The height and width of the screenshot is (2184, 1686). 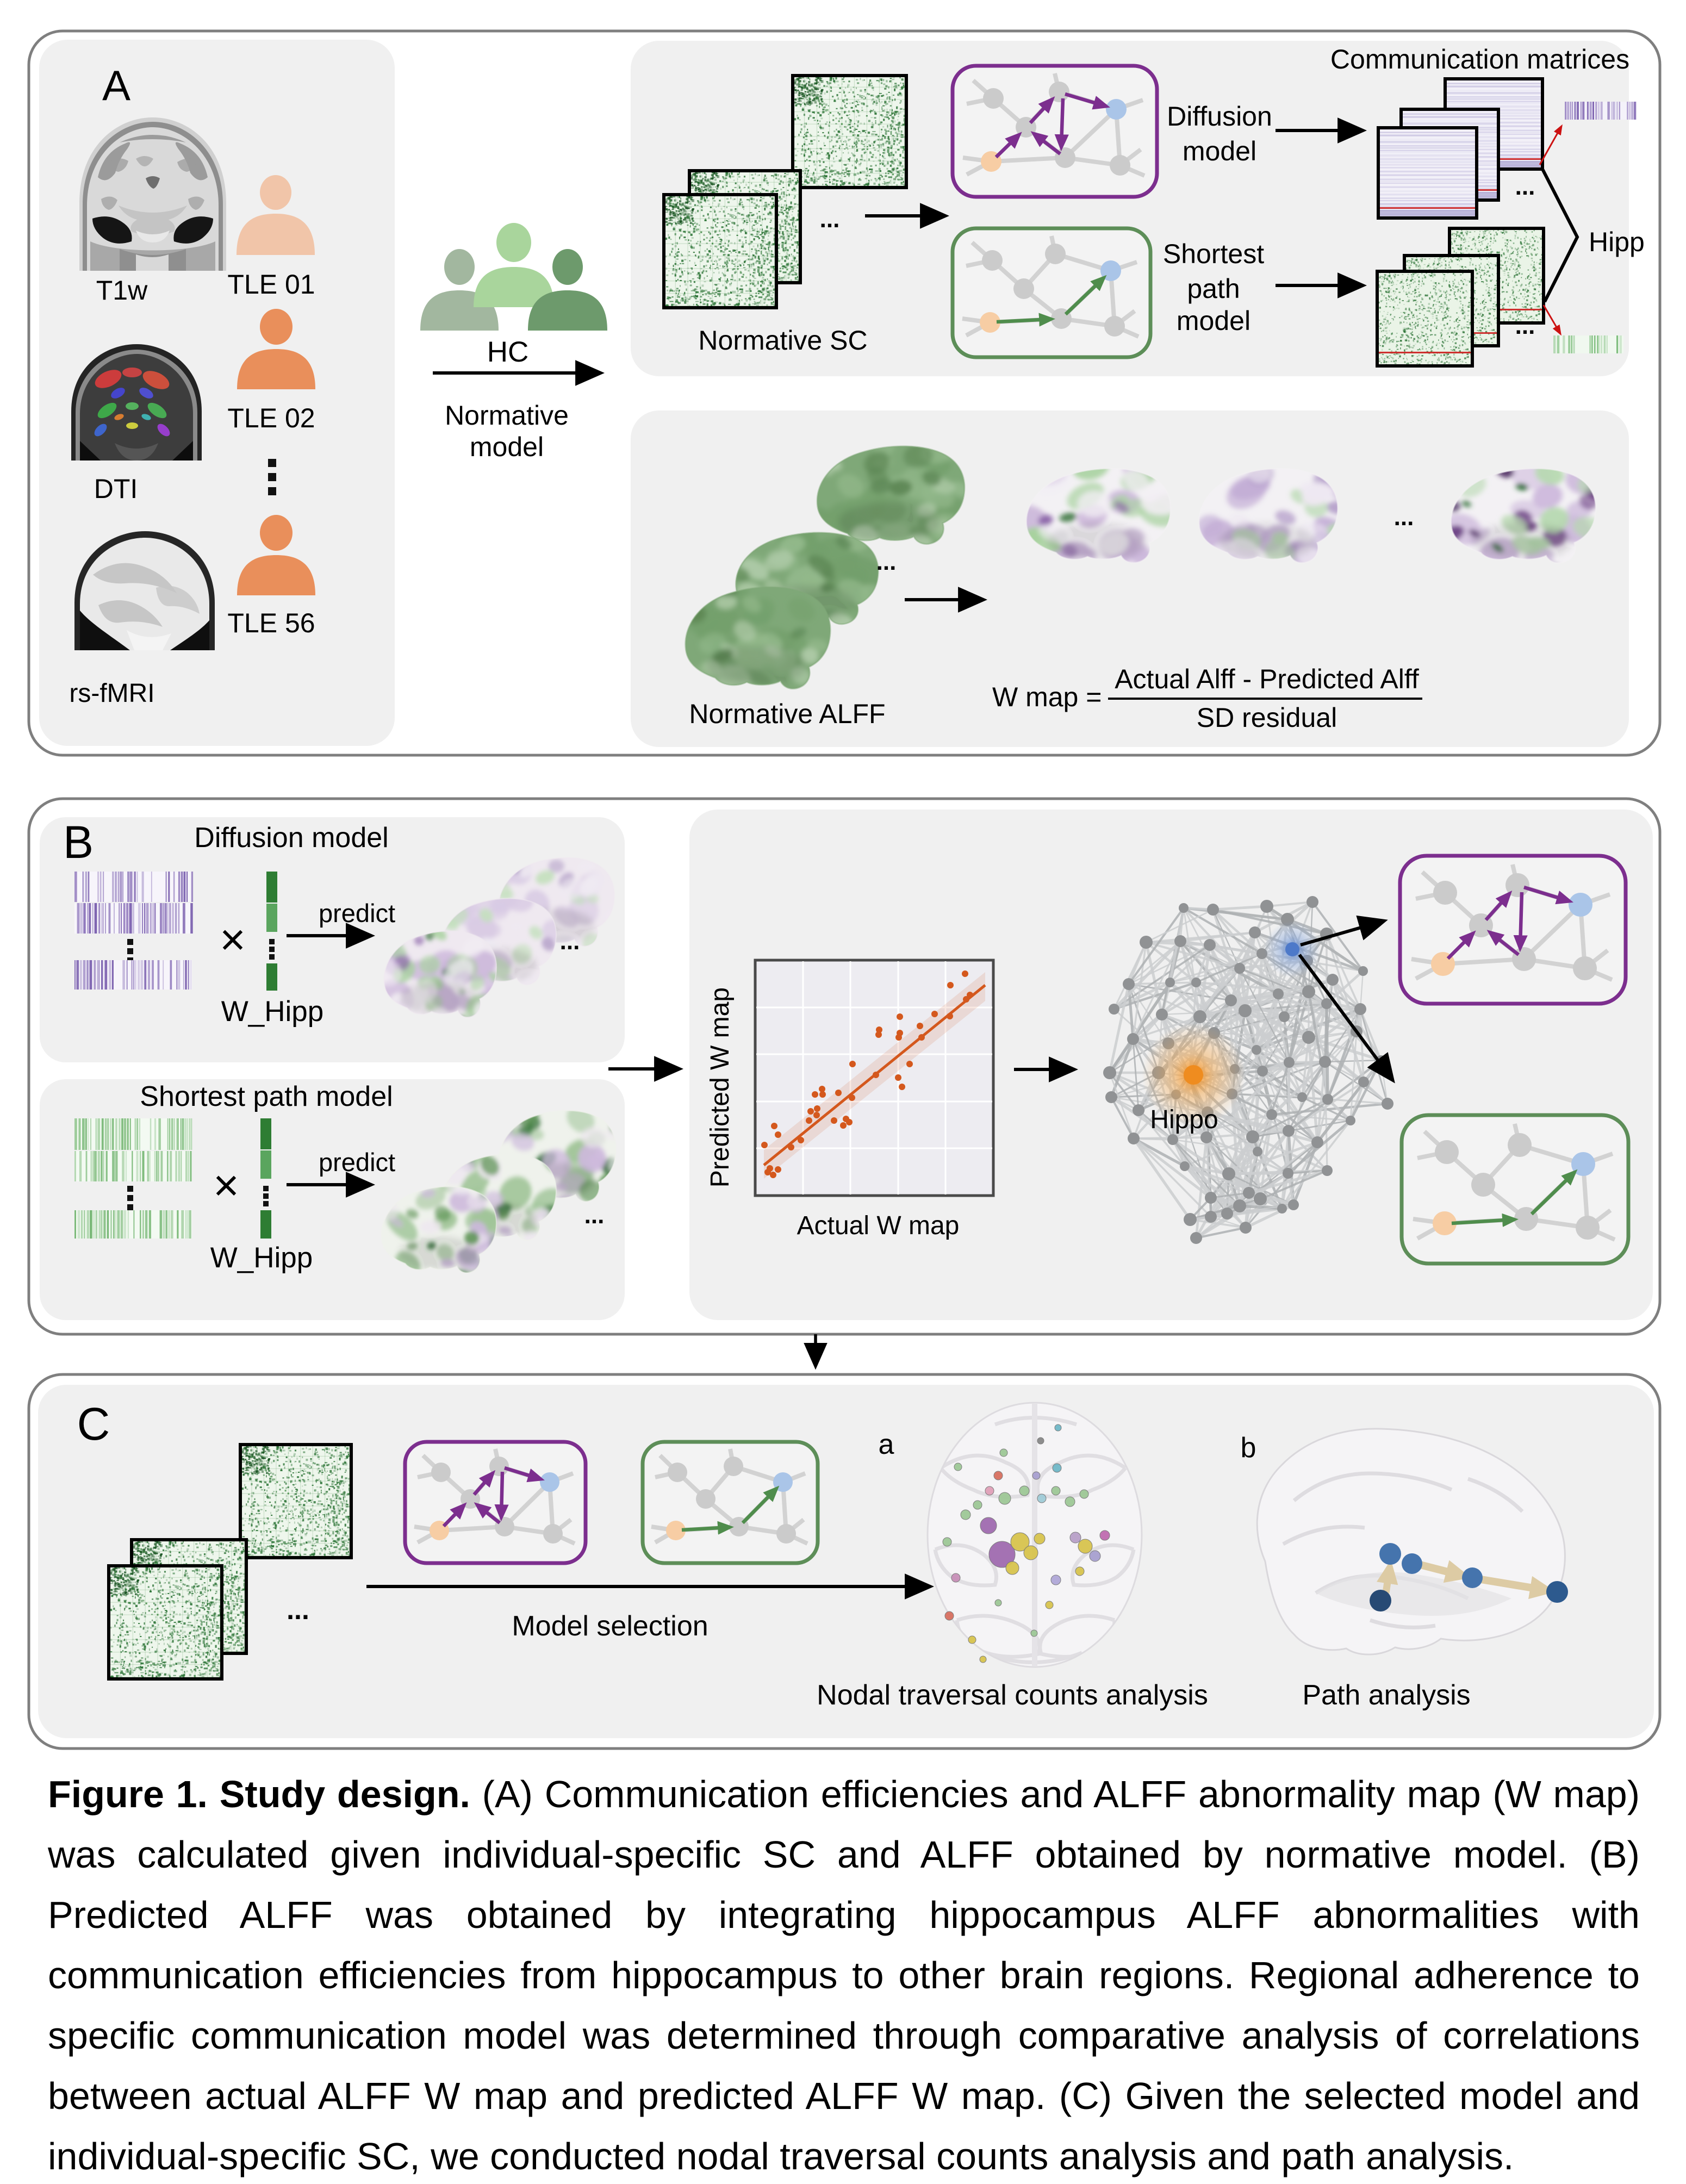 I want to click on svg-text: Normative ALFF, so click(x=787, y=714).